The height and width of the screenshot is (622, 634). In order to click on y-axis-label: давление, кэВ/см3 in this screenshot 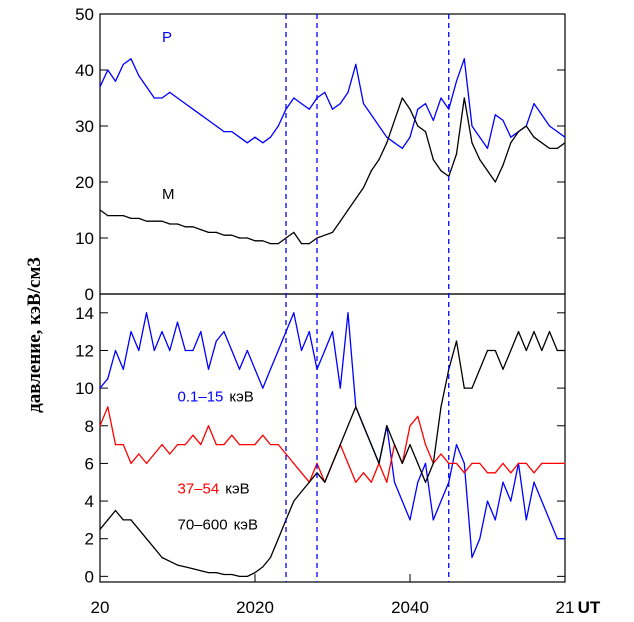, I will do `click(34, 335)`.